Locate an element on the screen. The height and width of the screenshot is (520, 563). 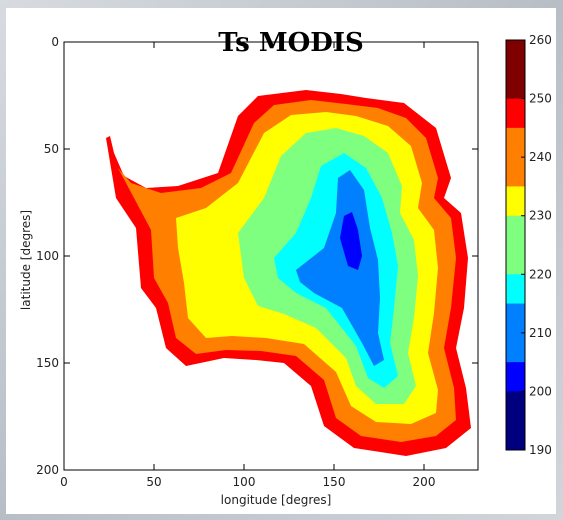
y-tick-label: 150 is located at coordinates (47, 363).